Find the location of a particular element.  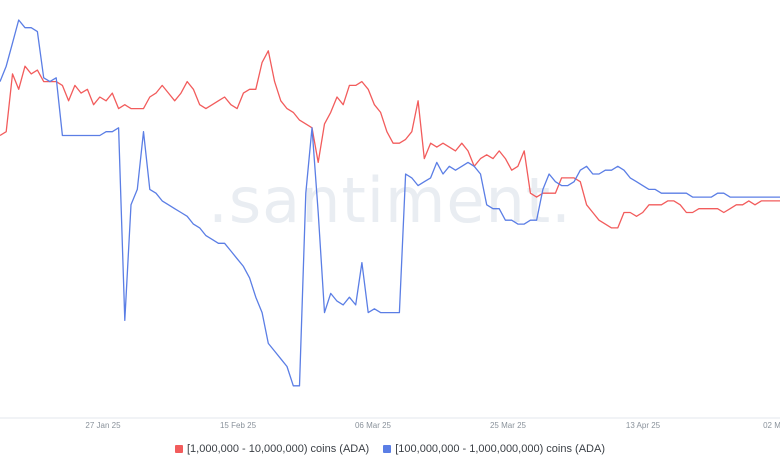

x-tick-label: 27 Jan 25 is located at coordinates (103, 425).